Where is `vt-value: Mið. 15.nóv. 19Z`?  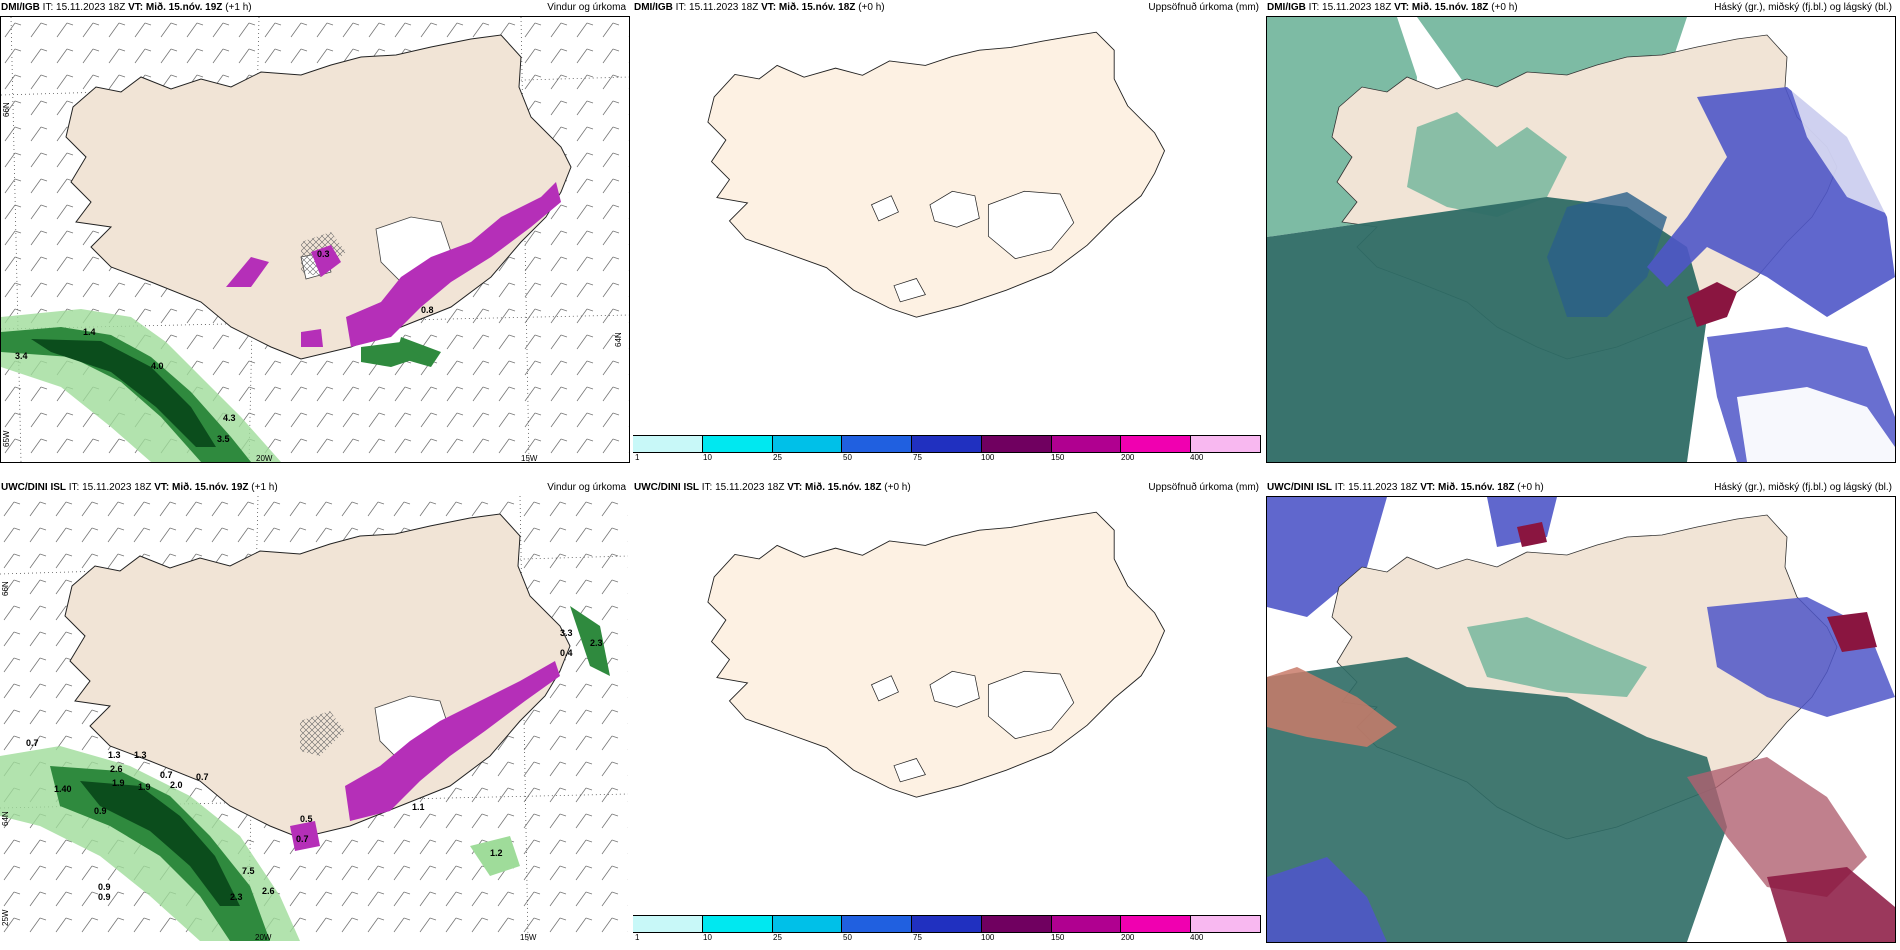 vt-value: Mið. 15.nóv. 19Z is located at coordinates (210, 487).